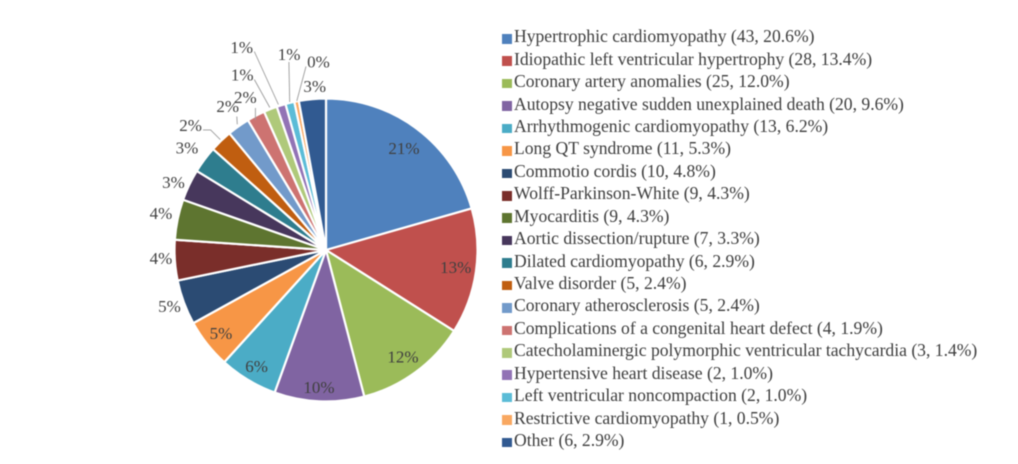 Image resolution: width=1018 pixels, height=464 pixels. Describe the element at coordinates (455, 267) in the screenshot. I see `svg-text: 13%` at that location.